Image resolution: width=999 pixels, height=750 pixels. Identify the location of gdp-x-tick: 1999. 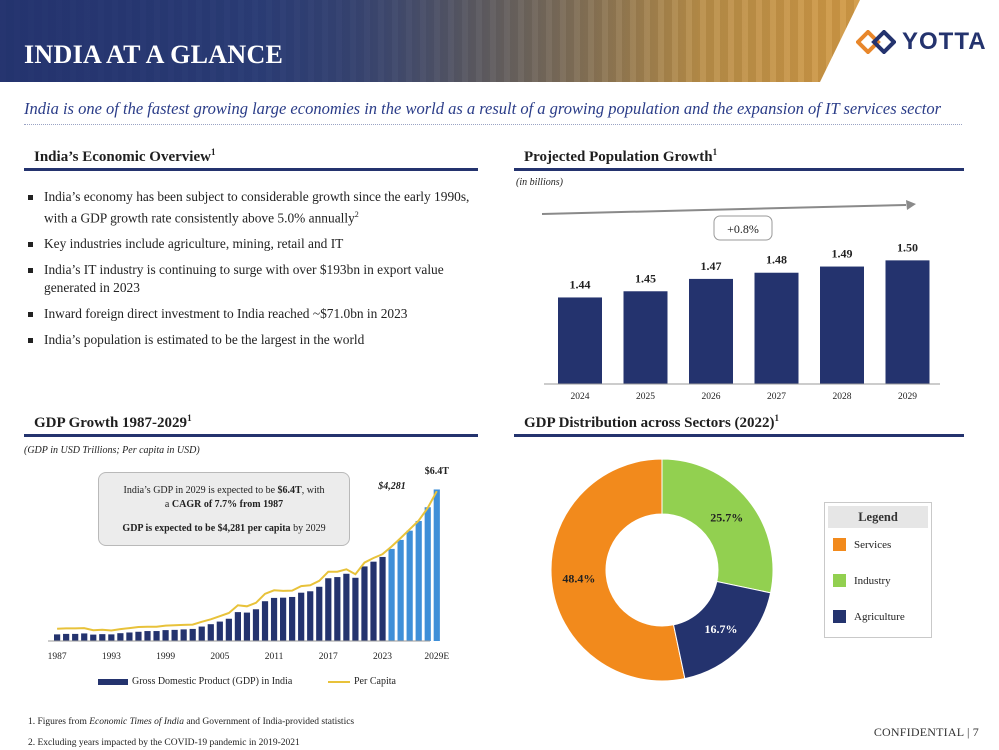
(165, 657).